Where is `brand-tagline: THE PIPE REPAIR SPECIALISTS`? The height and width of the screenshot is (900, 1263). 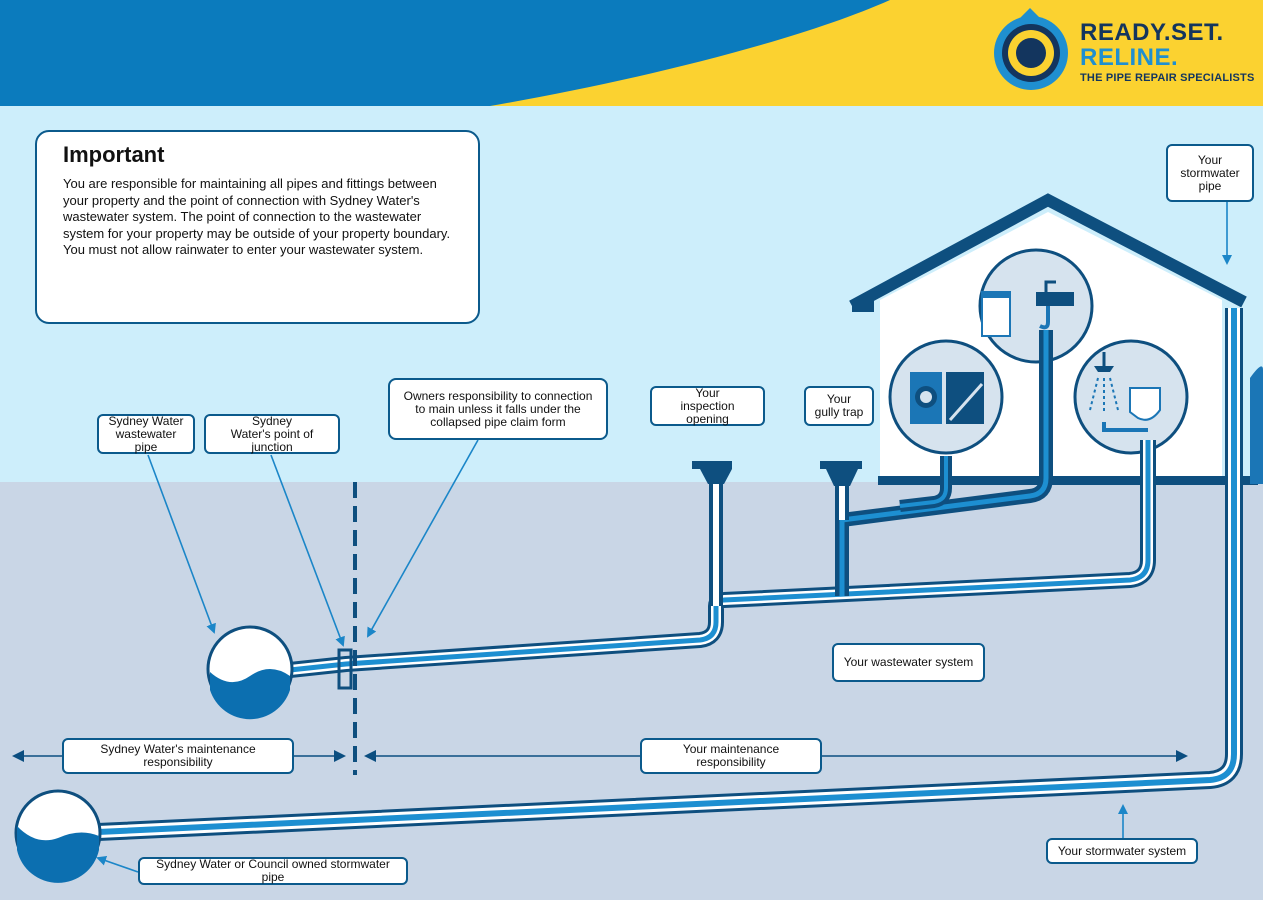
brand-tagline: THE PIPE REPAIR SPECIALISTS is located at coordinates (1167, 78).